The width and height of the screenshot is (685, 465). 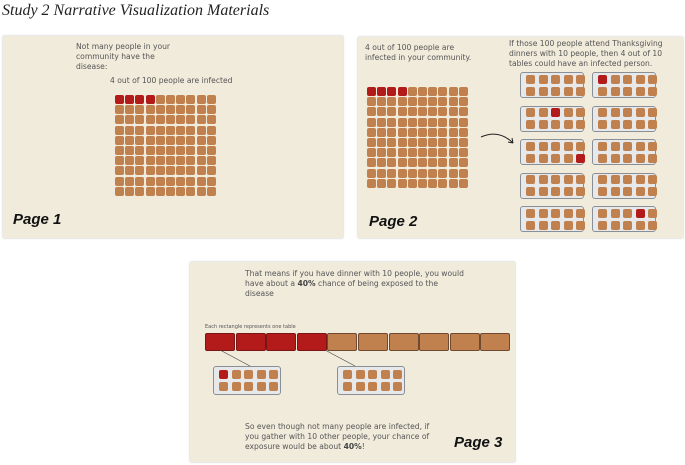 What do you see at coordinates (287, 358) in the screenshot?
I see `connector-lines` at bounding box center [287, 358].